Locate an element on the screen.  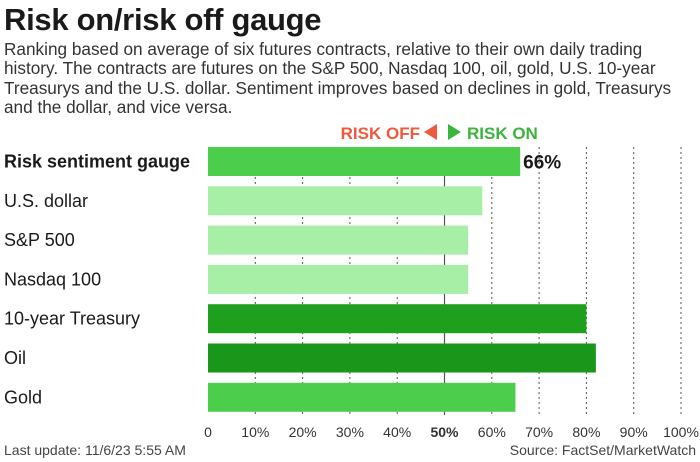
x-tick-label: 30% is located at coordinates (350, 432).